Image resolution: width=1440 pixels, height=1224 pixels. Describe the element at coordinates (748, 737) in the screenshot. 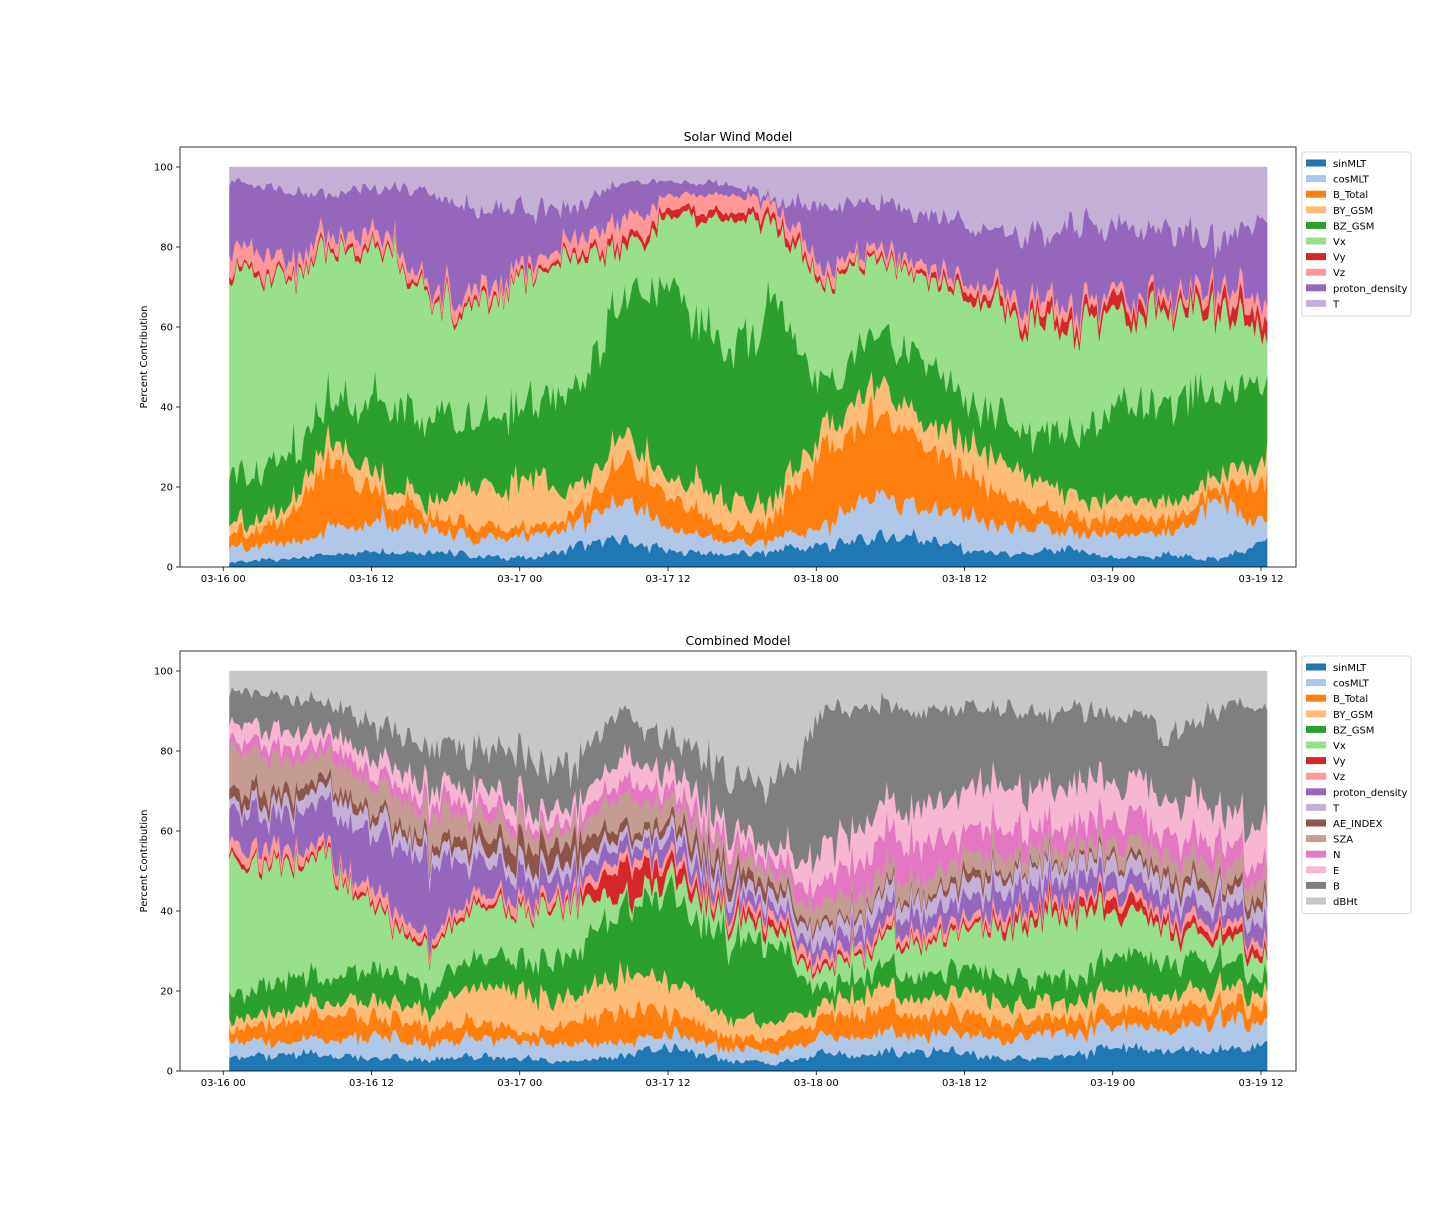

I see `series-area-dbht` at that location.